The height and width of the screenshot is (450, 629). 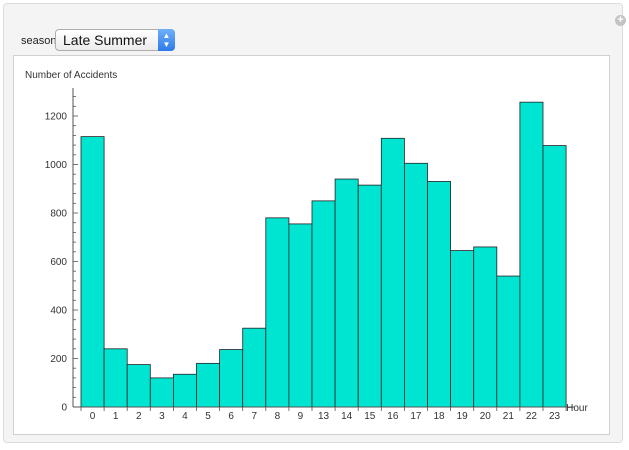 What do you see at coordinates (620, 20) in the screenshot?
I see `plus-icon: +` at bounding box center [620, 20].